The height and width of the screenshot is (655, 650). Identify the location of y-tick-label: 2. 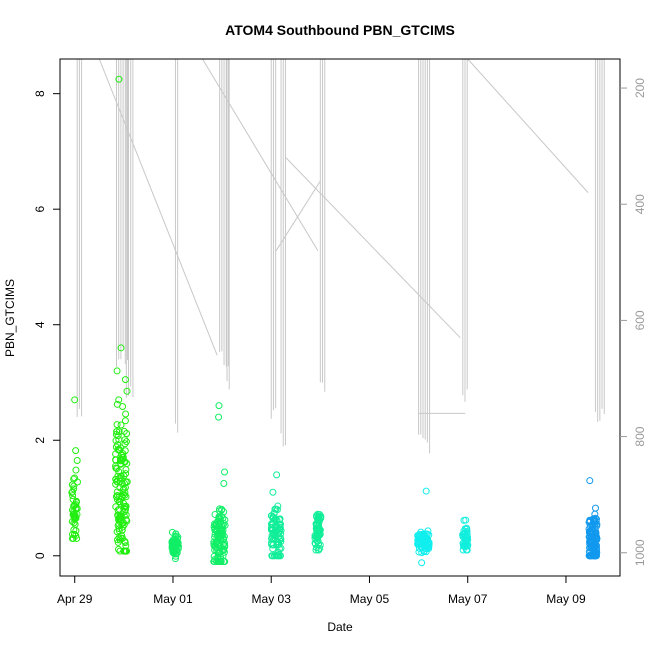
(40, 440).